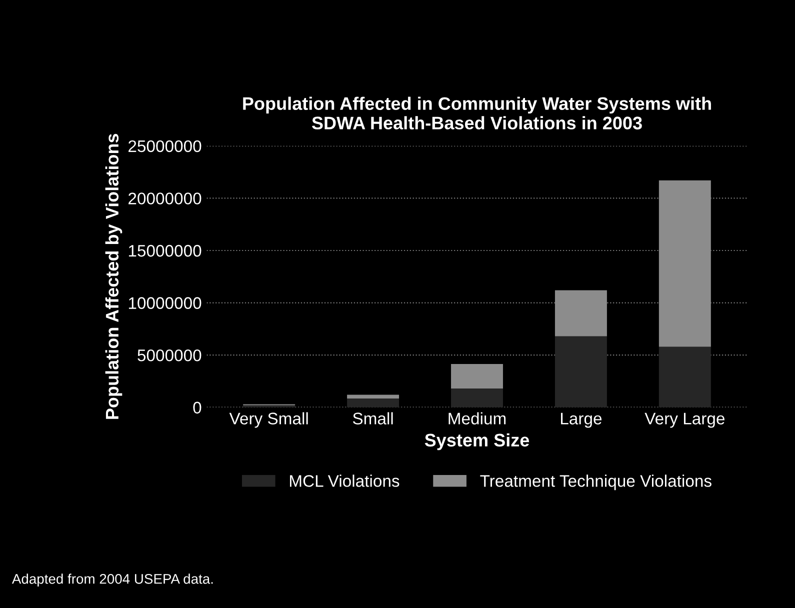 This screenshot has width=795, height=608. What do you see at coordinates (165, 303) in the screenshot?
I see `y-tick-label: 10000000` at bounding box center [165, 303].